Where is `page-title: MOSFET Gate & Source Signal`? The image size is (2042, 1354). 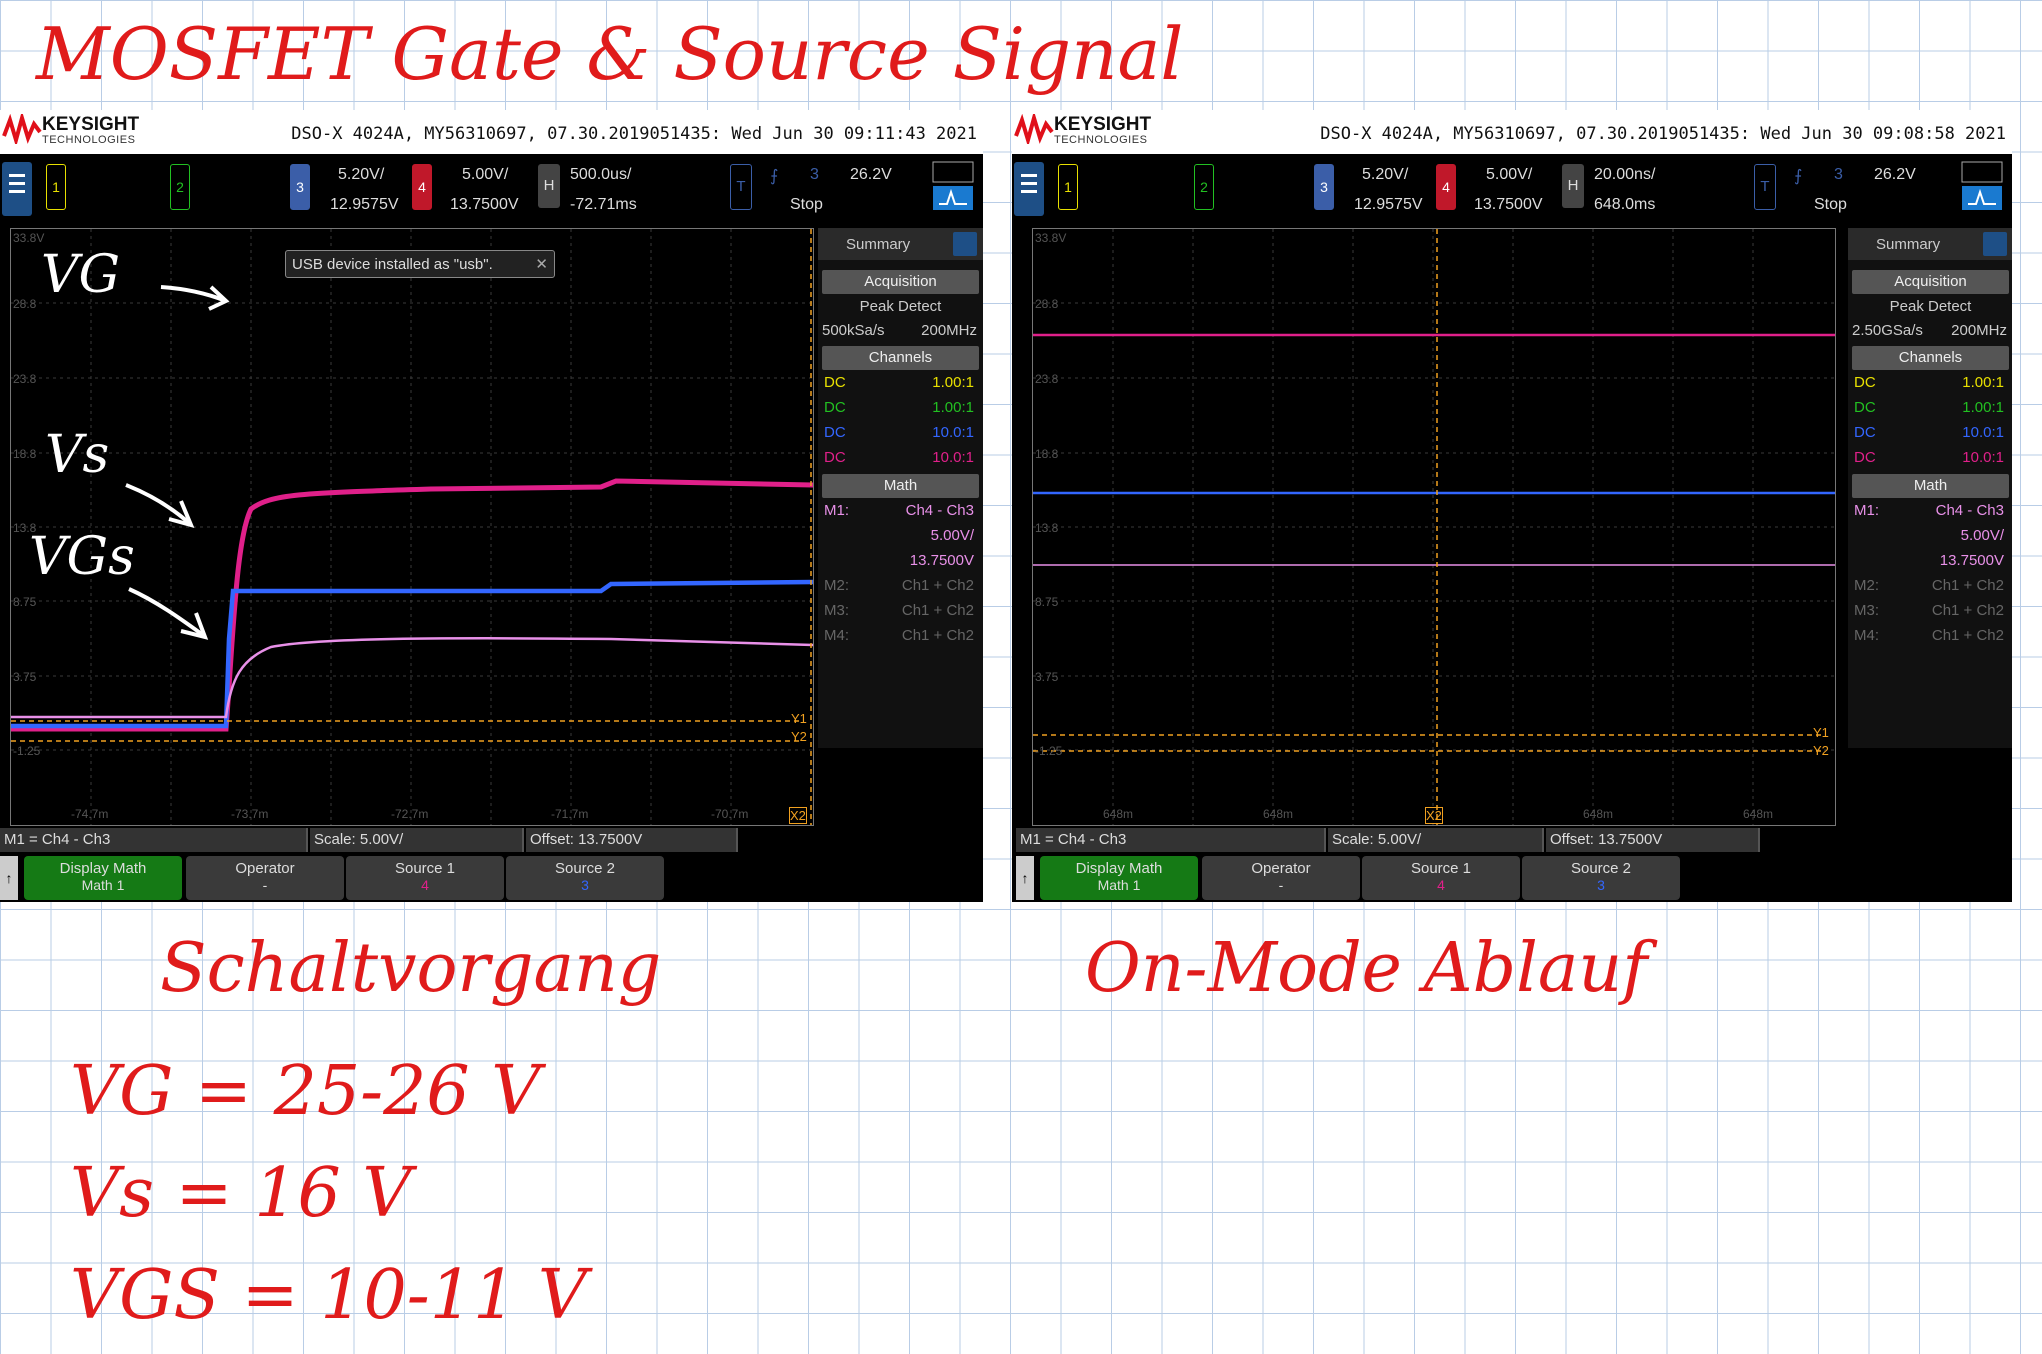 page-title: MOSFET Gate & Source Signal is located at coordinates (610, 54).